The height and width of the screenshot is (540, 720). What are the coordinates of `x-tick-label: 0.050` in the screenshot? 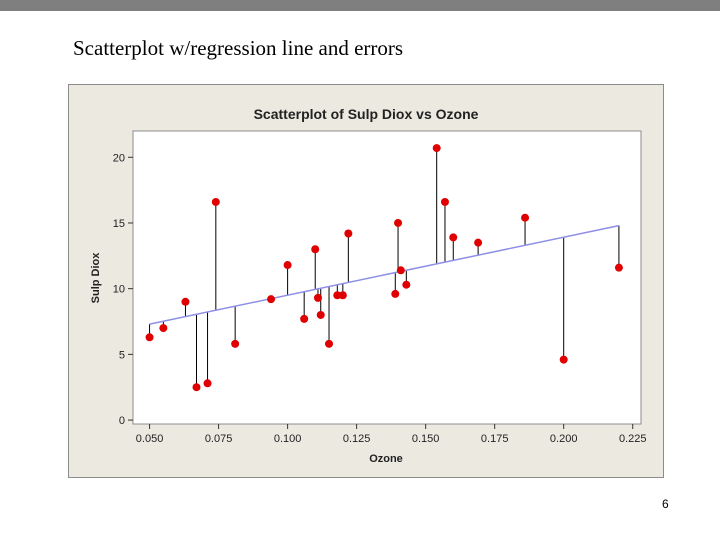 It's located at (150, 439).